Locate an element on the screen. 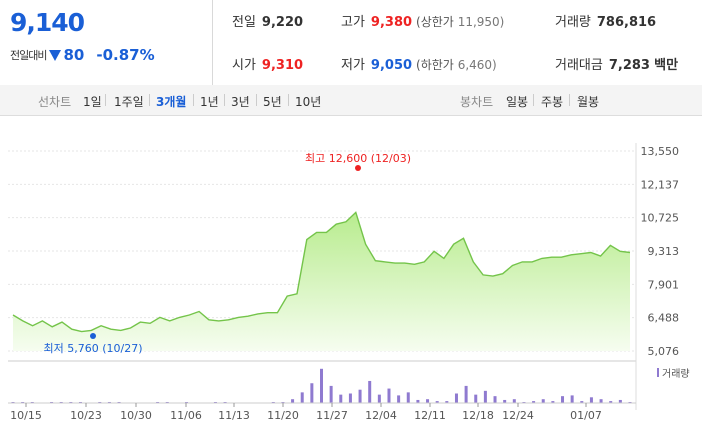  stat-open: 시가 9,310 is located at coordinates (267, 63).